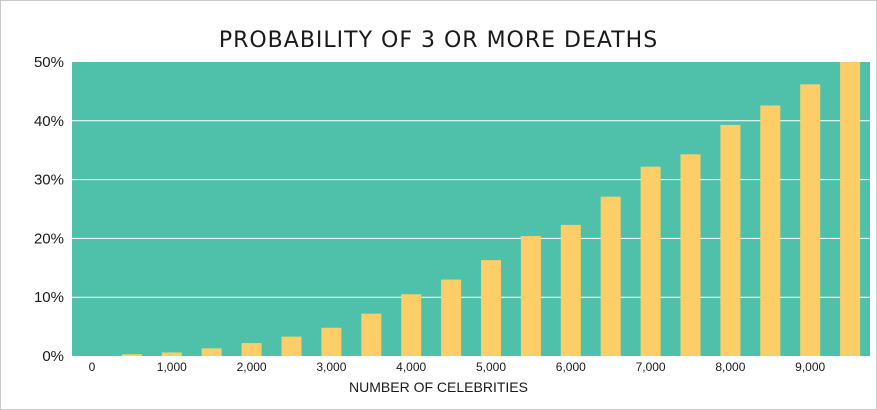 This screenshot has width=877, height=410. What do you see at coordinates (491, 367) in the screenshot?
I see `x-tick-label-5: 5,000` at bounding box center [491, 367].